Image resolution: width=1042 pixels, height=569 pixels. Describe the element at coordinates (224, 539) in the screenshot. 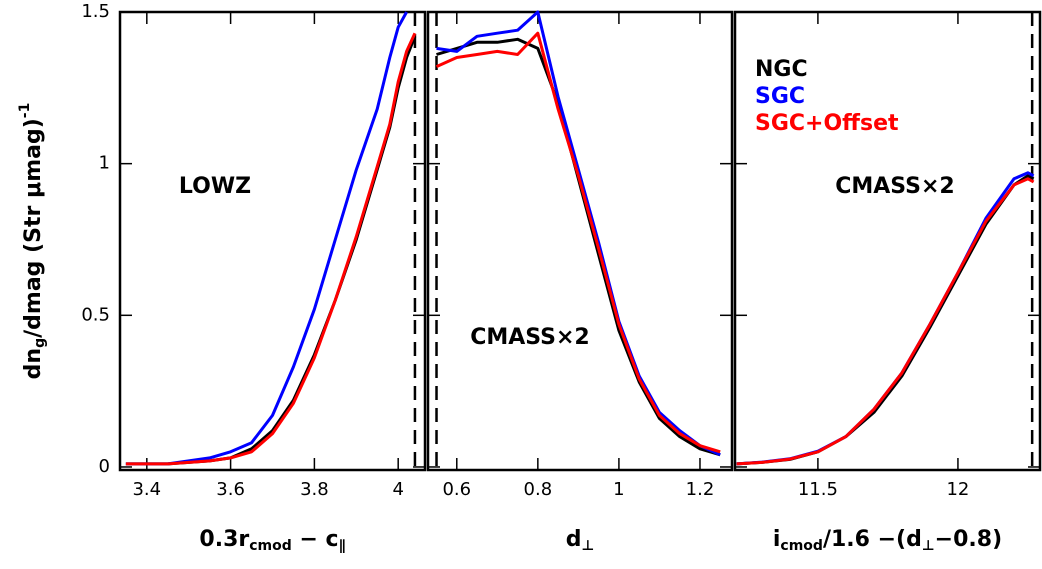

I see `label-part: 0.3r` at that location.